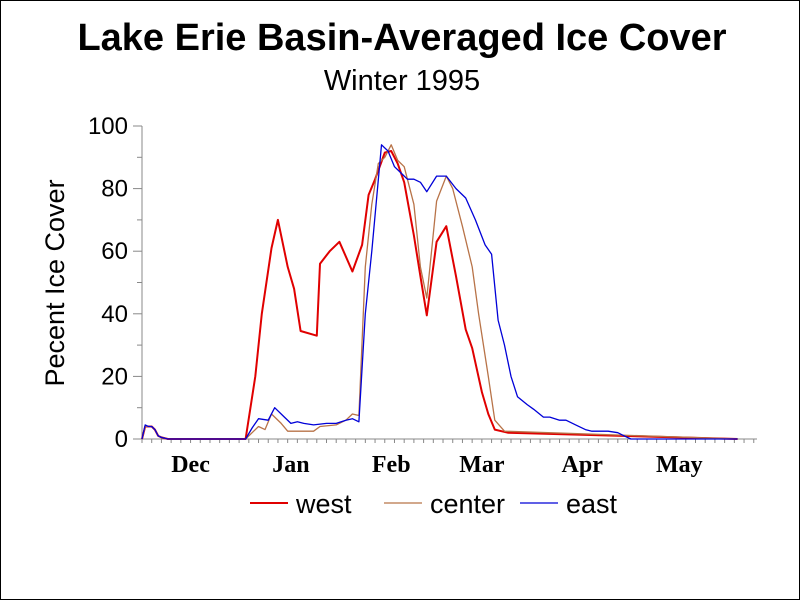 Image resolution: width=800 pixels, height=600 pixels. I want to click on y-axis-label: Pecent Ice Cover, so click(55, 282).